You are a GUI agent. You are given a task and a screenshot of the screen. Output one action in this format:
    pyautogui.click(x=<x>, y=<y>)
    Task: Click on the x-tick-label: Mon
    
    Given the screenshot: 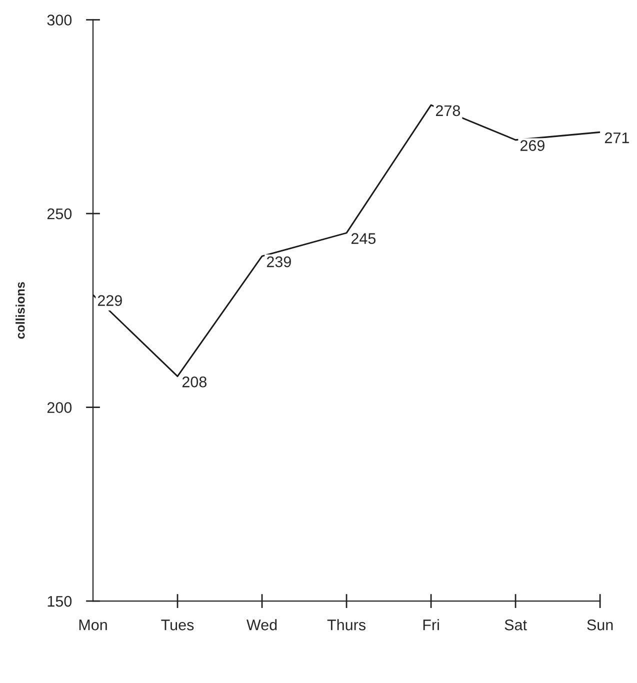 What is the action you would take?
    pyautogui.click(x=93, y=625)
    